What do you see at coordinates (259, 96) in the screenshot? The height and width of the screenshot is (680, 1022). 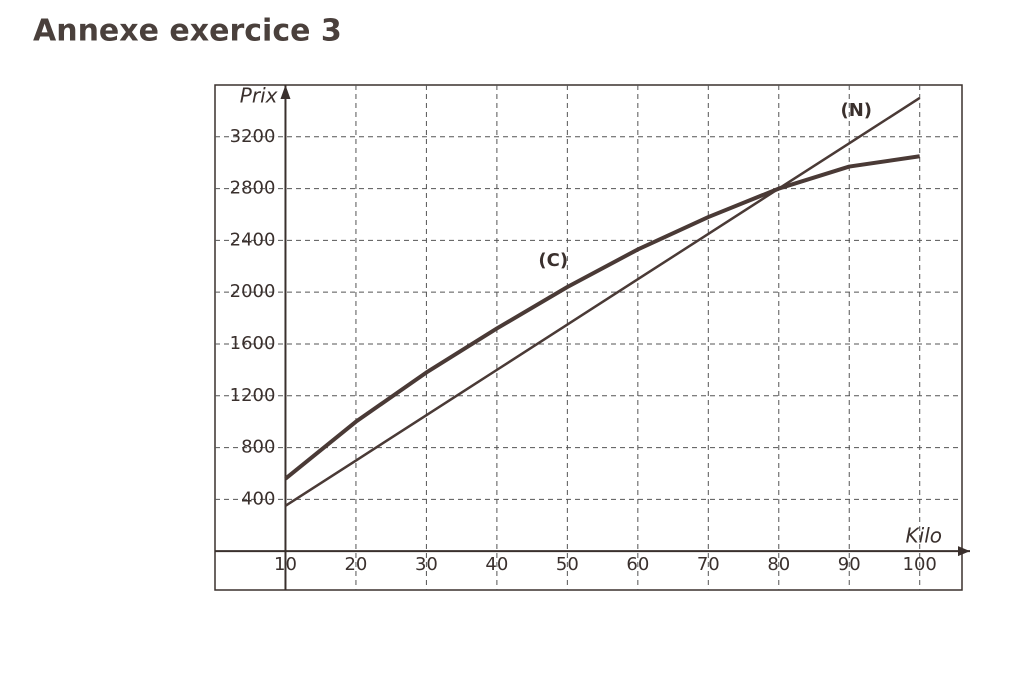 I see `y-axis-label: Prix` at bounding box center [259, 96].